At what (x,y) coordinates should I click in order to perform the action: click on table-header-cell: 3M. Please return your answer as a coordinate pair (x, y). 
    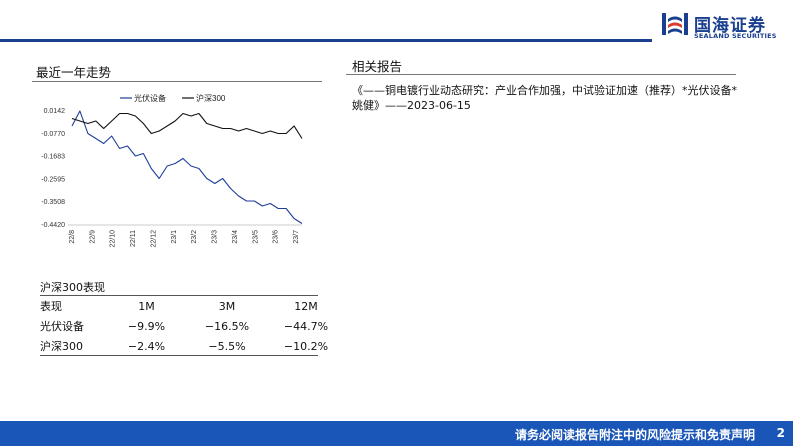
    Looking at the image, I should click on (227, 306).